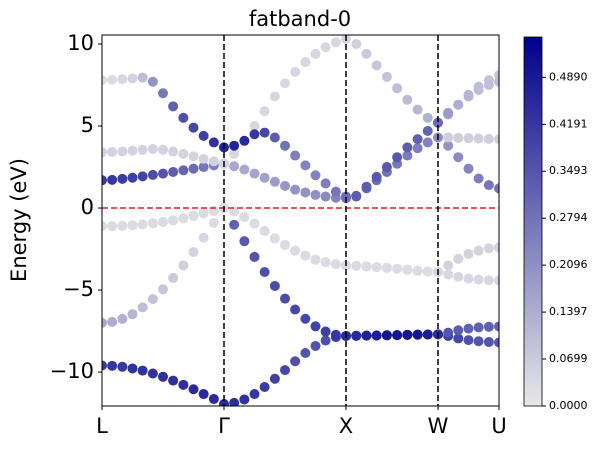 The width and height of the screenshot is (610, 450). I want to click on x-tick-label: U, so click(498, 426).